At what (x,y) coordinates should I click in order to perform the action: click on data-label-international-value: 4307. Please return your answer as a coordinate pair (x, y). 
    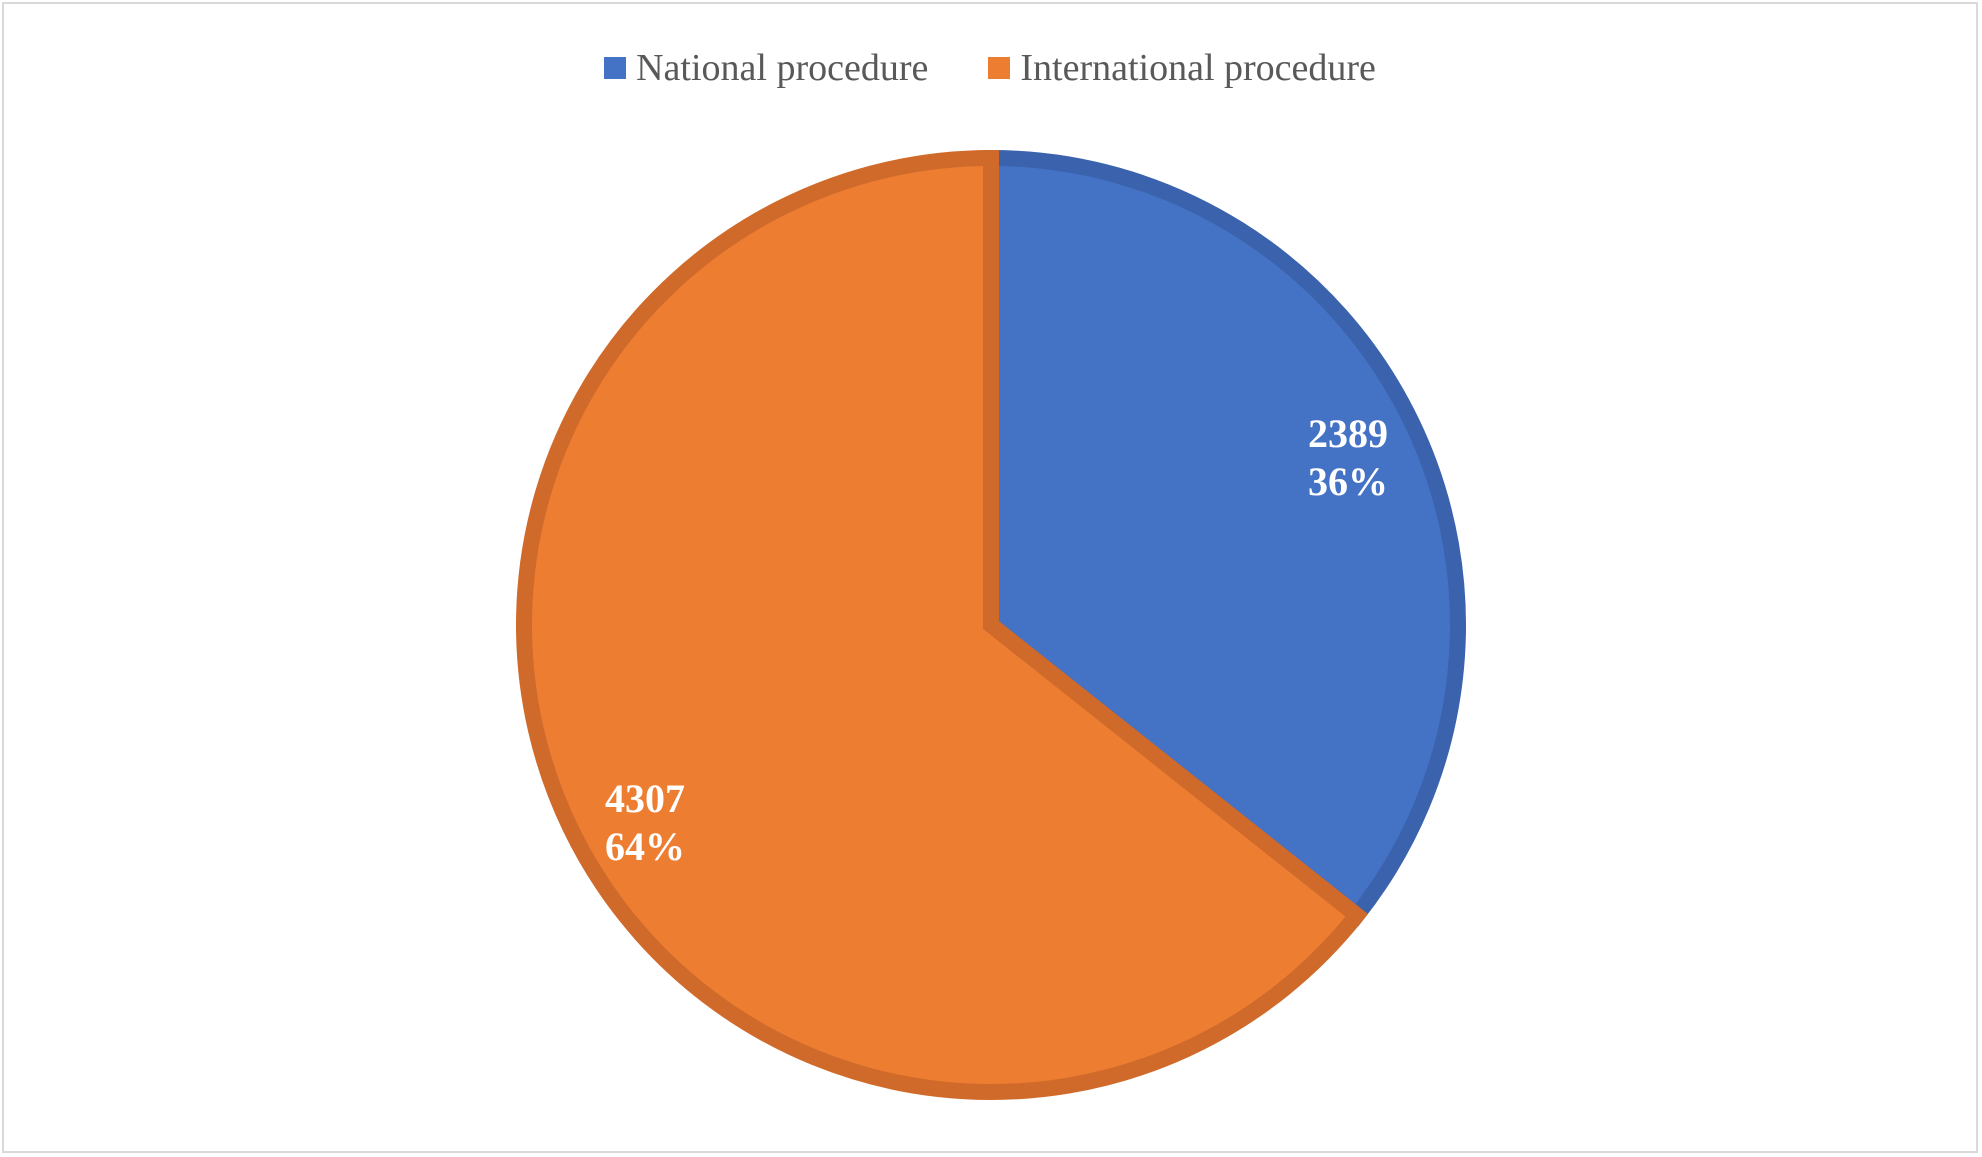
    Looking at the image, I should click on (645, 798).